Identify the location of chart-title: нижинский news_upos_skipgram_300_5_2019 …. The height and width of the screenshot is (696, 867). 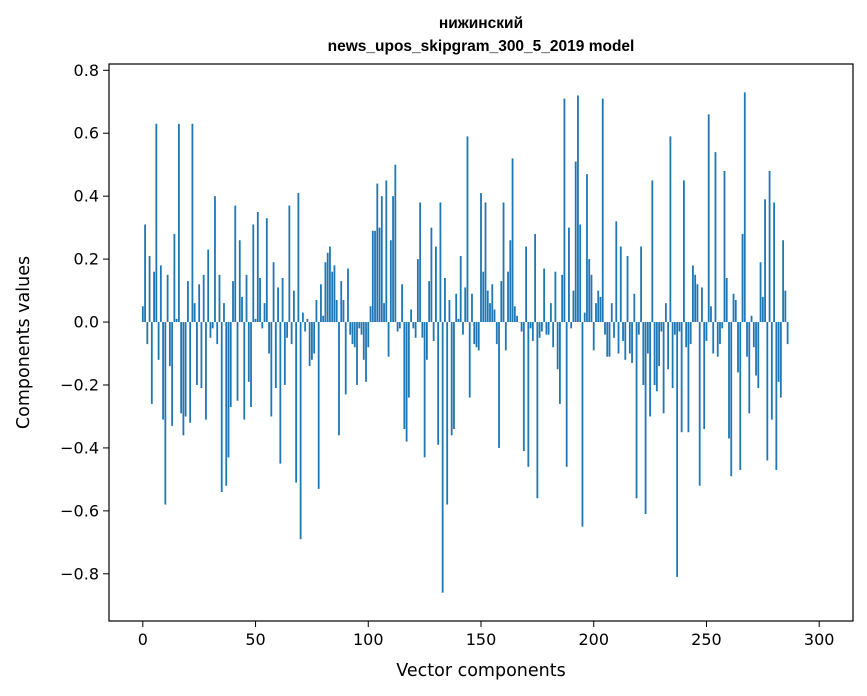
(481, 35).